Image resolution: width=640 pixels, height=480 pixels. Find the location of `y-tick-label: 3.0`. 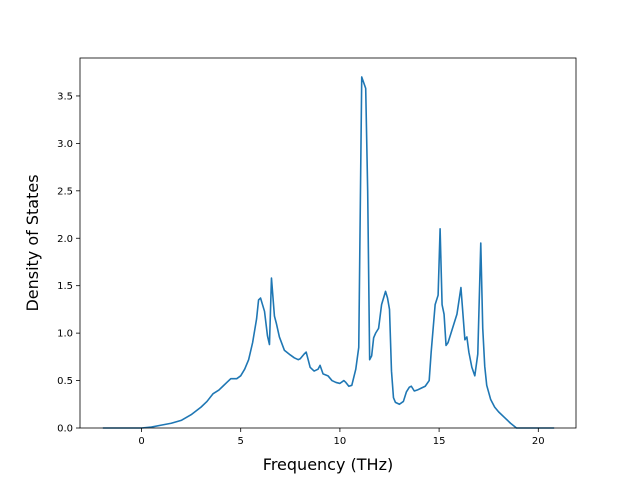

y-tick-label: 3.0 is located at coordinates (65, 144).